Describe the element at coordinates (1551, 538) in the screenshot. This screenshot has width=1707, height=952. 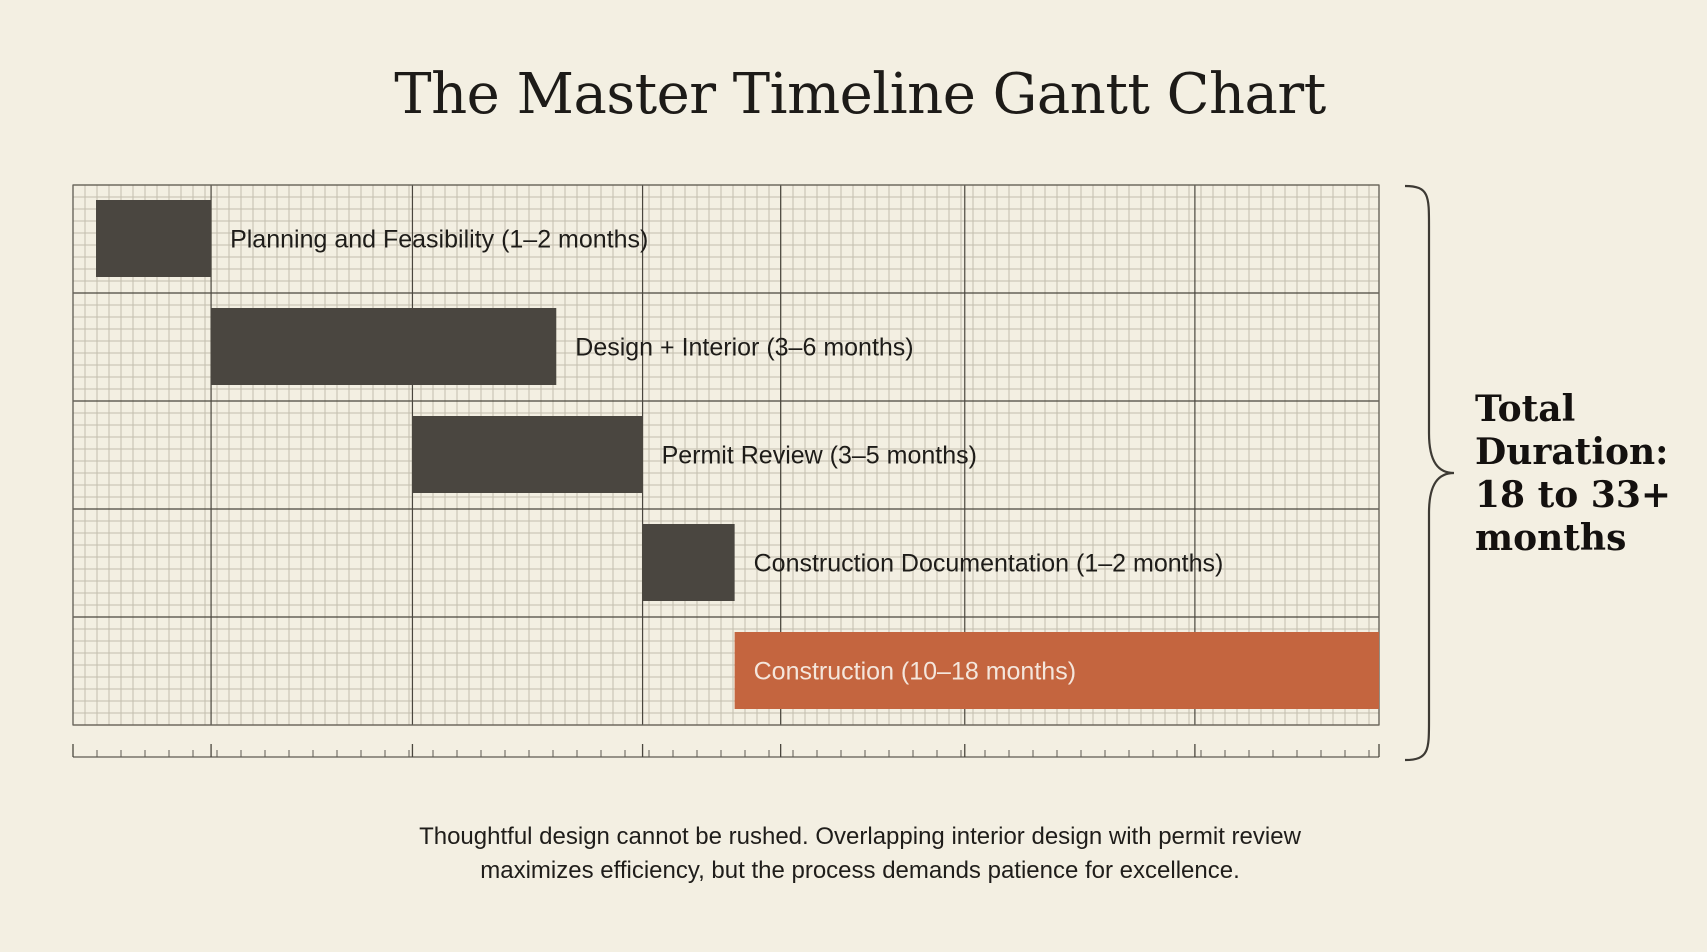
I see `total-line-4: months` at that location.